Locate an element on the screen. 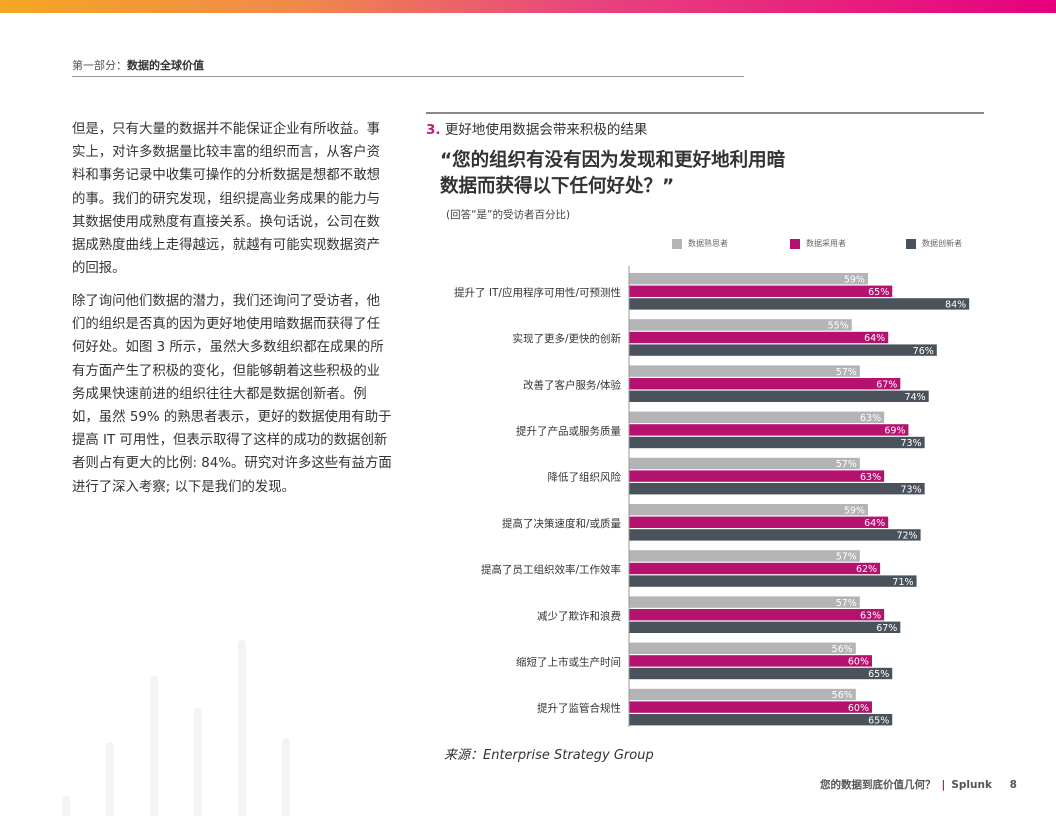 The height and width of the screenshot is (816, 1056). category-label: 降低了组织风险 is located at coordinates (585, 477).